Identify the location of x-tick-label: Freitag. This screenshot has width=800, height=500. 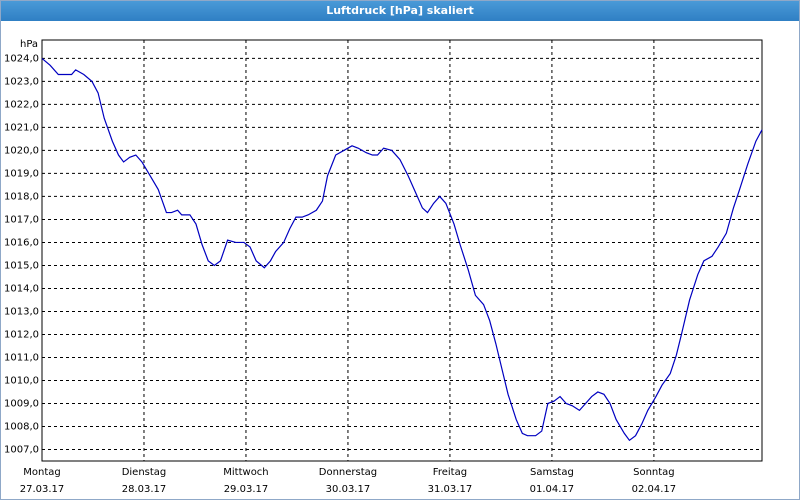
(450, 472).